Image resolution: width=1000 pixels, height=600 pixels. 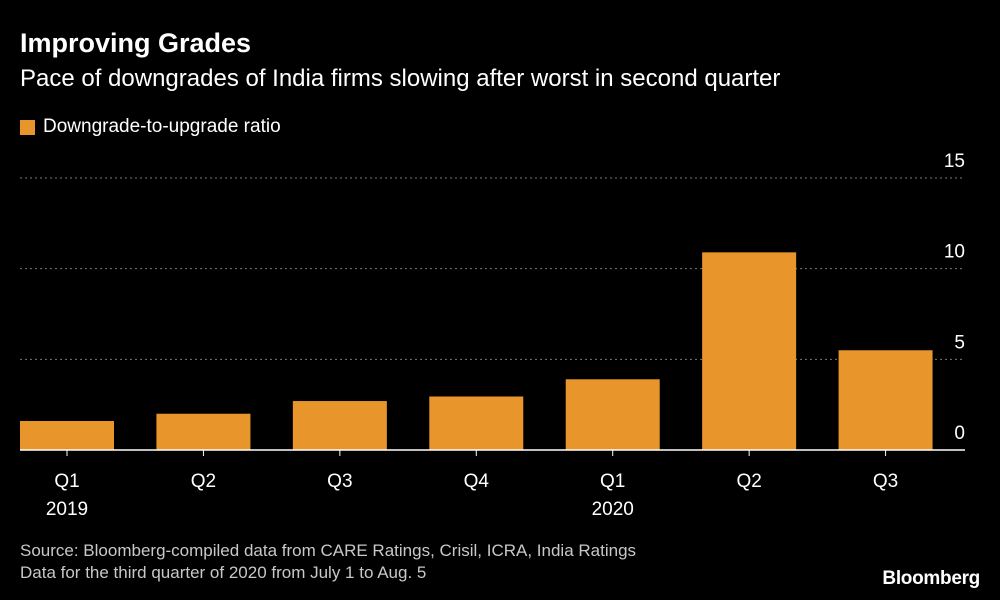 What do you see at coordinates (959, 433) in the screenshot?
I see `y-tick-label: 0` at bounding box center [959, 433].